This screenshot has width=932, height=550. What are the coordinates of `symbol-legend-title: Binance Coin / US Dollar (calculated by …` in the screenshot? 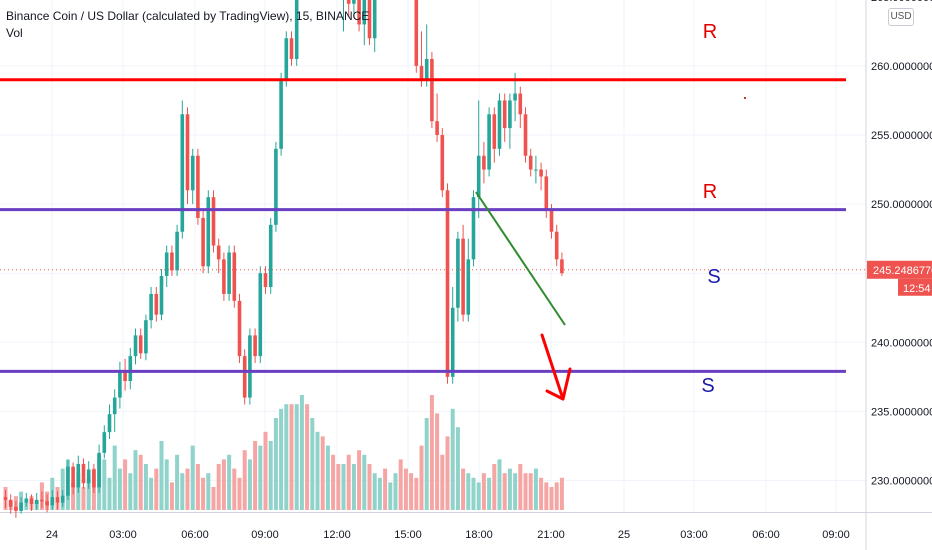 It's located at (188, 16).